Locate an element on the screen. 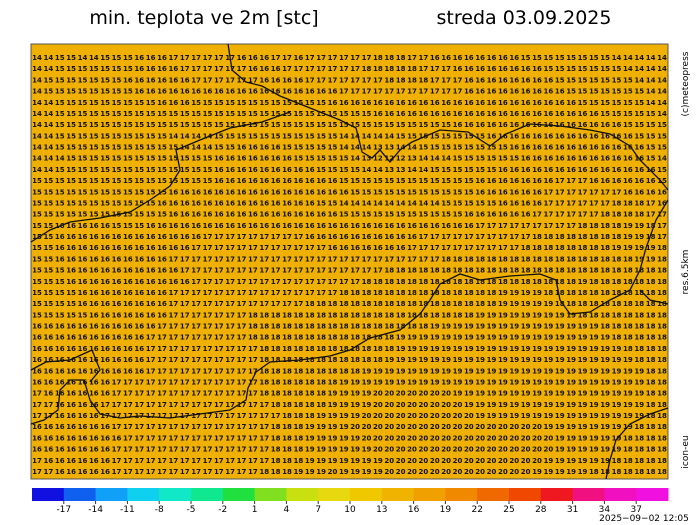 The width and height of the screenshot is (700, 525). colorbar-tick-label: 7 is located at coordinates (318, 510).